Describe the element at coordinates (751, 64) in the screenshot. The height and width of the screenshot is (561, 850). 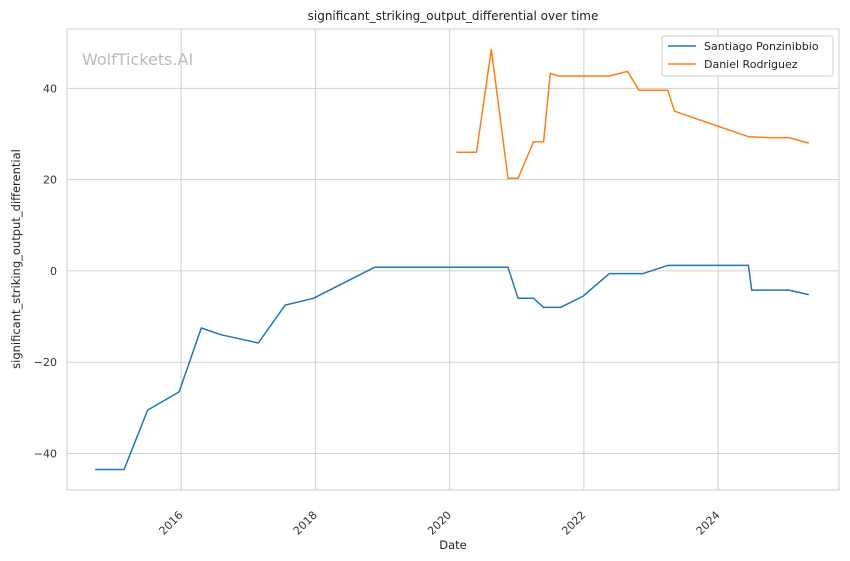
I see `legend-label-daniel-rodriguez: Daniel Rodriguez` at that location.